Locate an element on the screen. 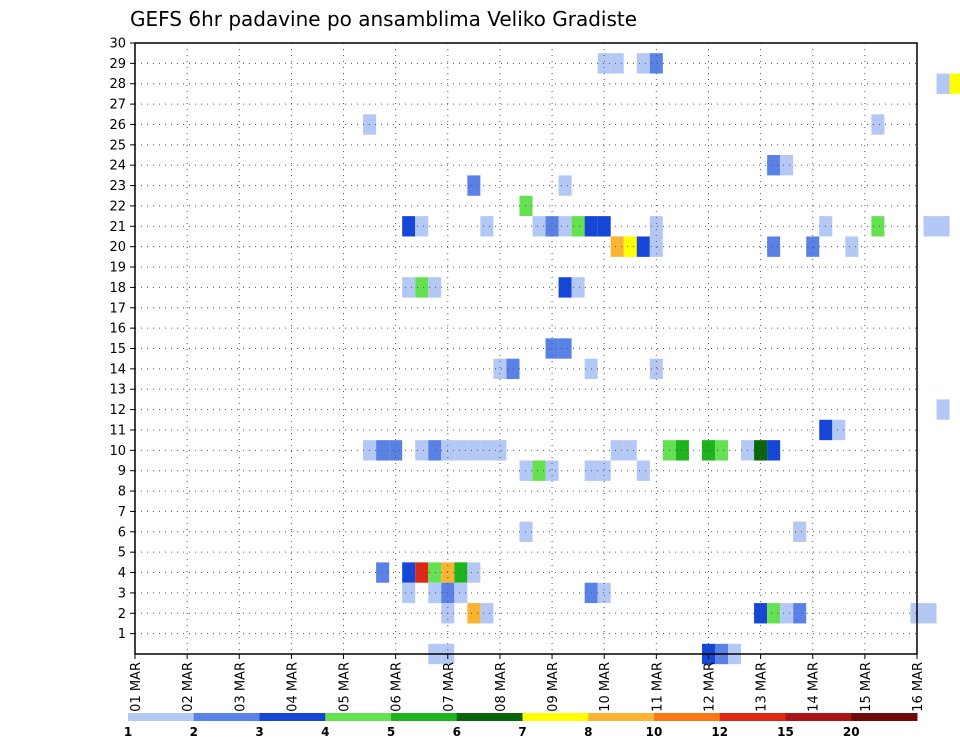 This screenshot has height=742, width=960. y-tick-label: 11 is located at coordinates (117, 430).